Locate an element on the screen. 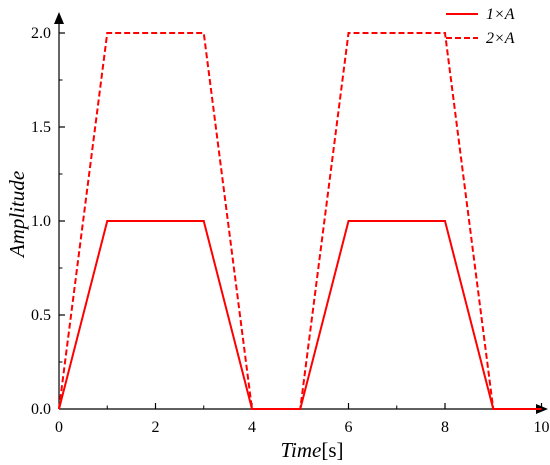 This screenshot has height=465, width=550. x-tick-label: 4 is located at coordinates (252, 427).